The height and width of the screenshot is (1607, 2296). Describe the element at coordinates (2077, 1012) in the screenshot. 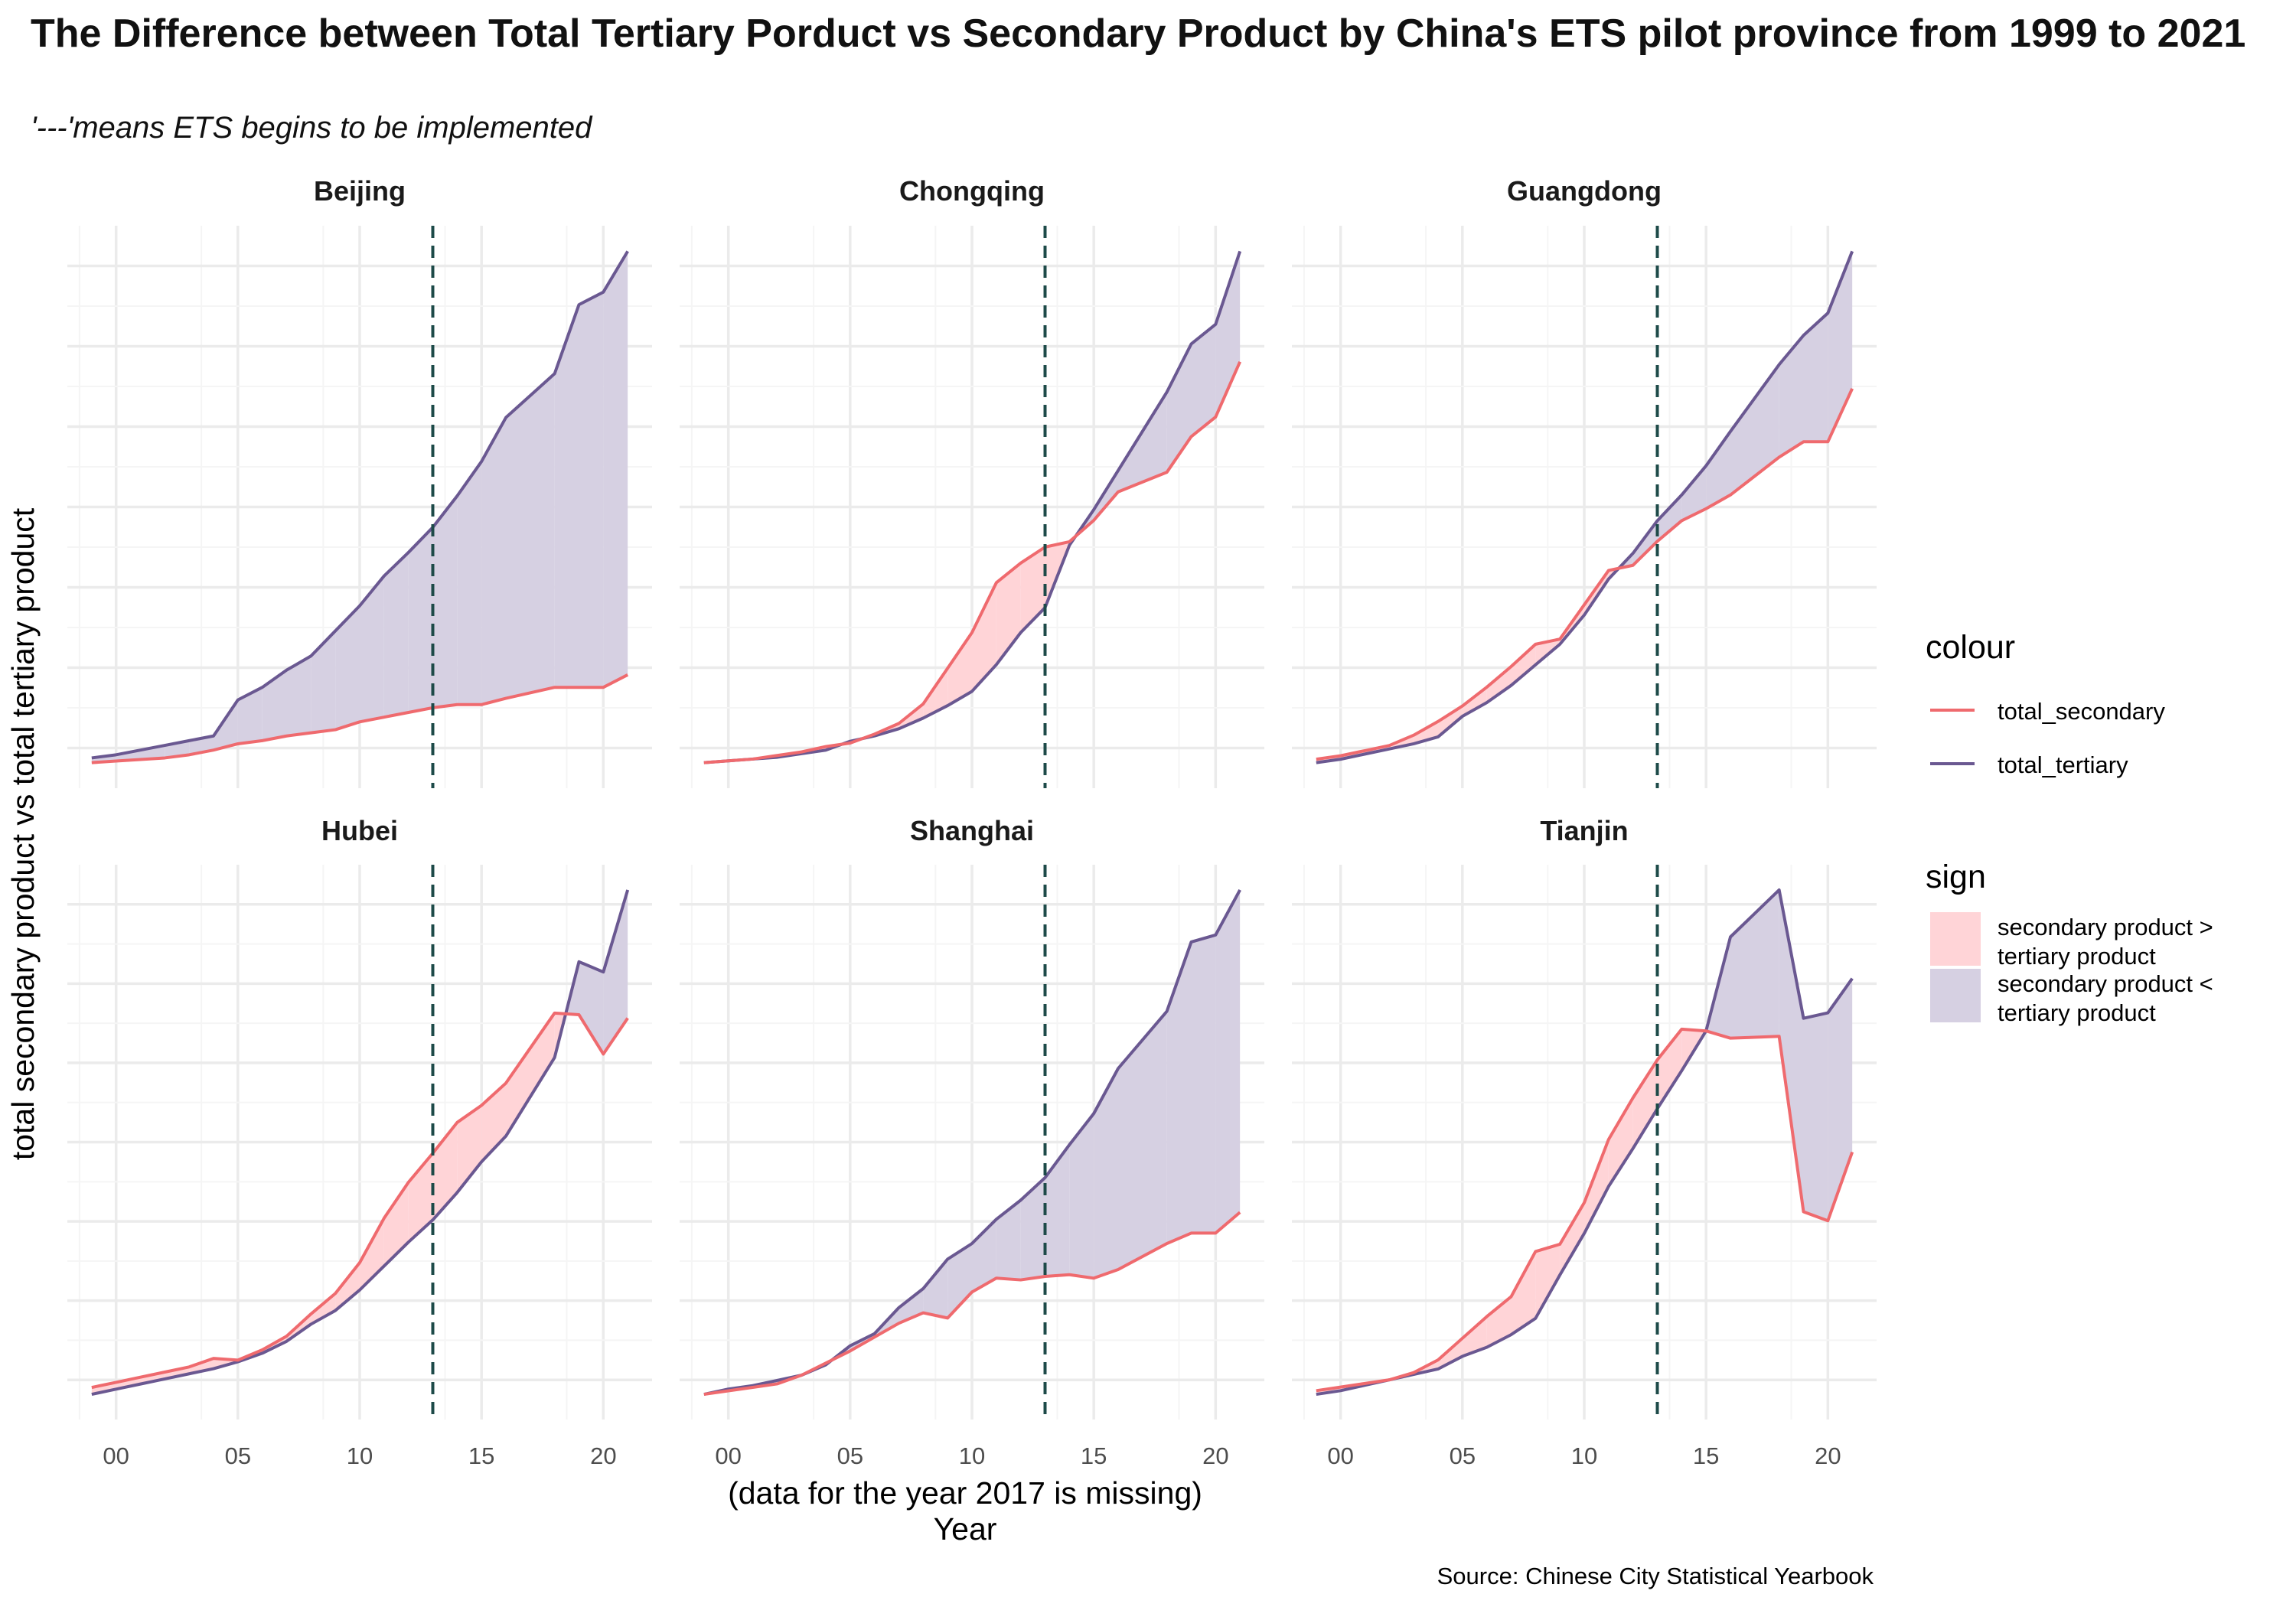

I see `legend-label-tertiary-greater-l2: tertiary product` at that location.